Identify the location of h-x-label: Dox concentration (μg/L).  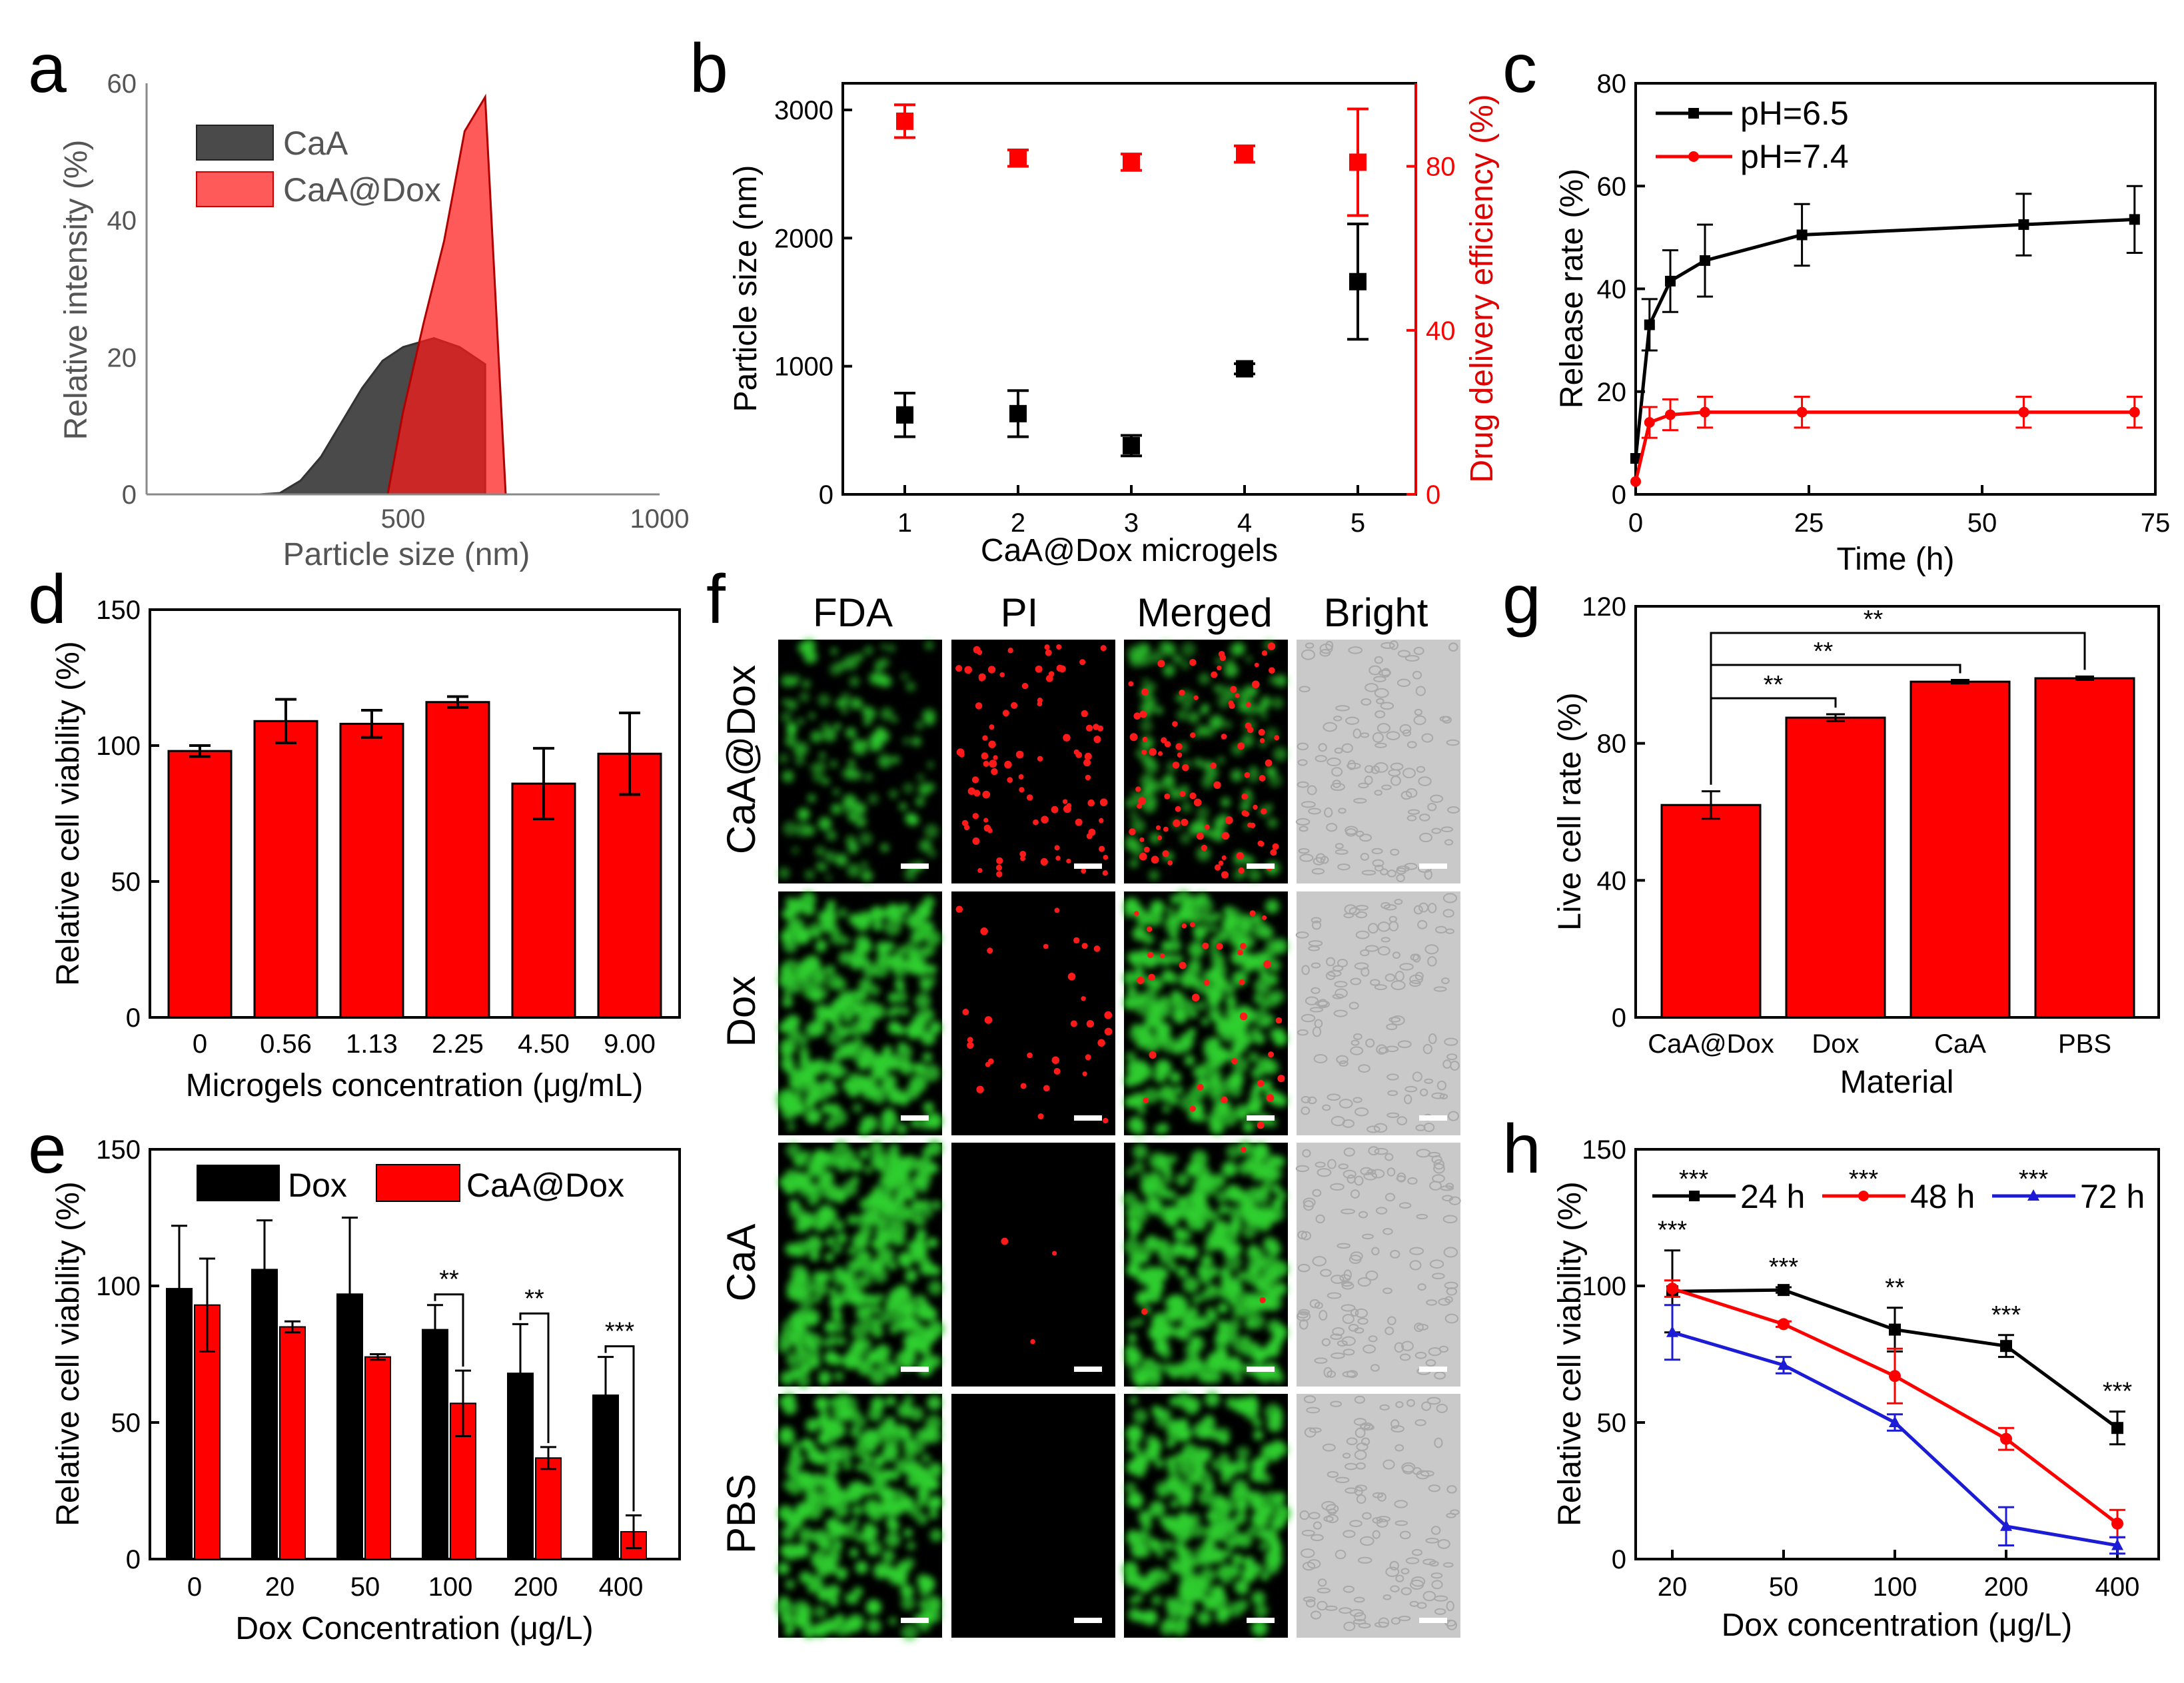
(1898, 1626).